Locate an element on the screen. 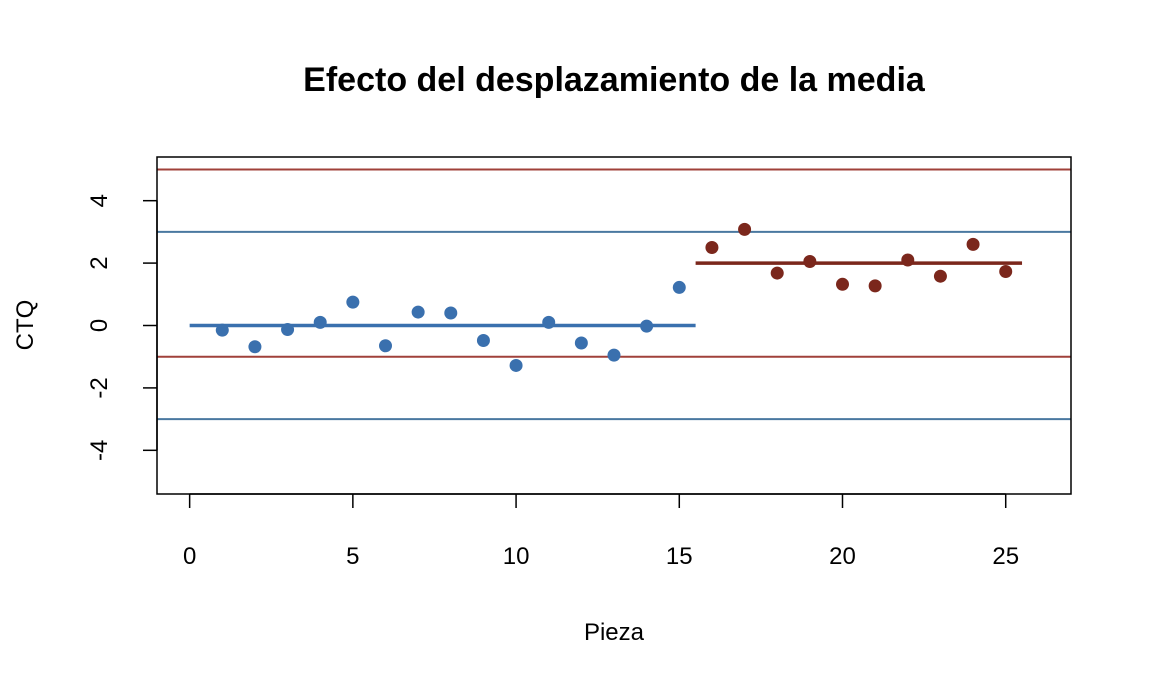 This screenshot has height=691, width=1152. x-axis: 0 5 10 15 20 25 is located at coordinates (601, 531).